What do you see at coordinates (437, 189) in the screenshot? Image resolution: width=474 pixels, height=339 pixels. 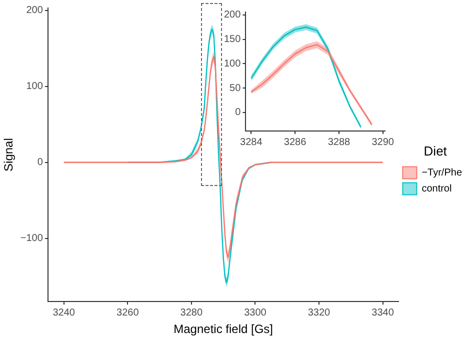 I see `legend-label: control` at bounding box center [437, 189].